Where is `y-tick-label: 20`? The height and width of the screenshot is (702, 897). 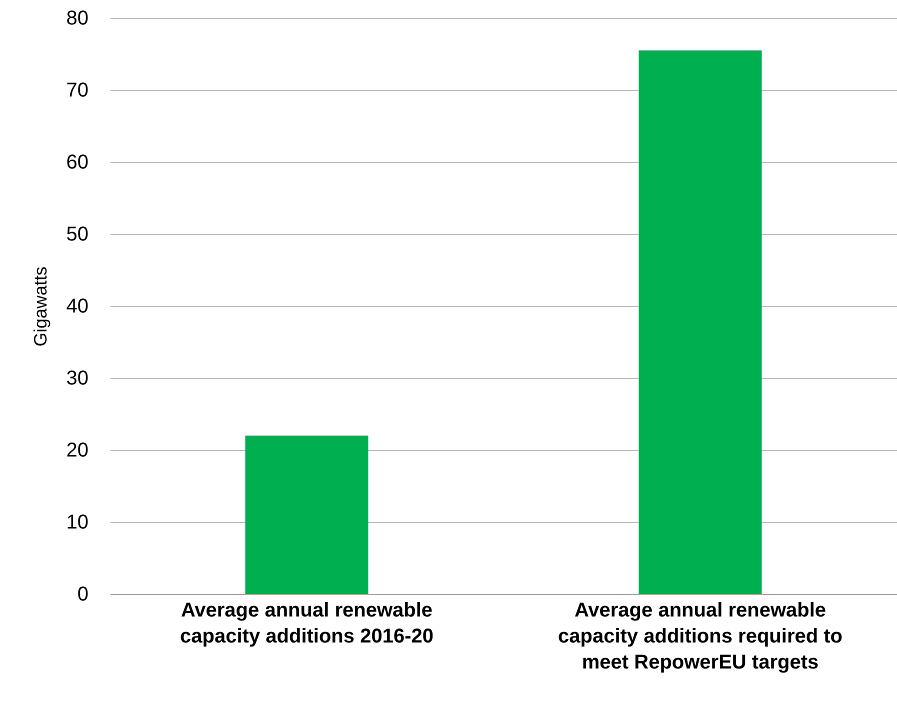
y-tick-label: 20 is located at coordinates (77, 451).